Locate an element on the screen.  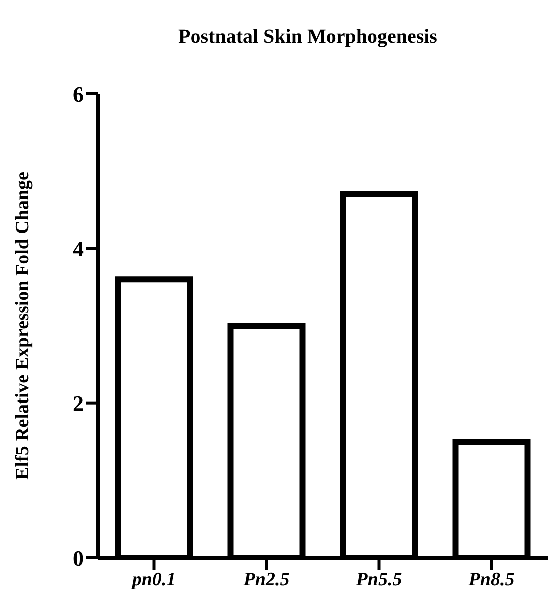
y-tick-label: 6 is located at coordinates (78, 94).